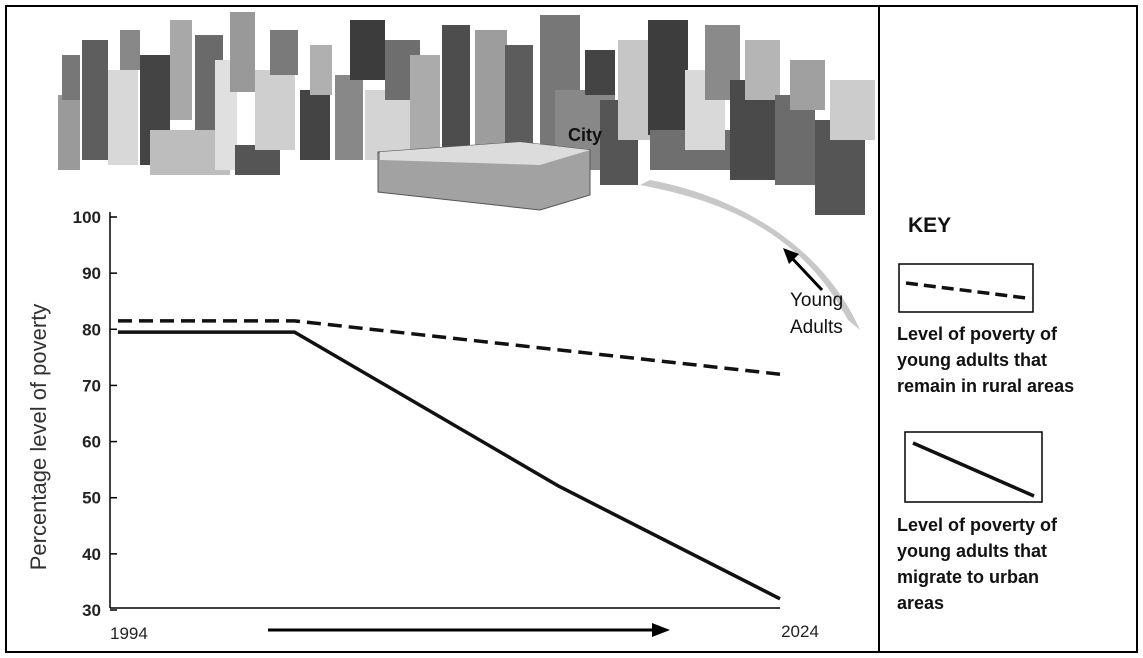 The image size is (1143, 658). I want to click on series-line-rural, so click(449, 347).